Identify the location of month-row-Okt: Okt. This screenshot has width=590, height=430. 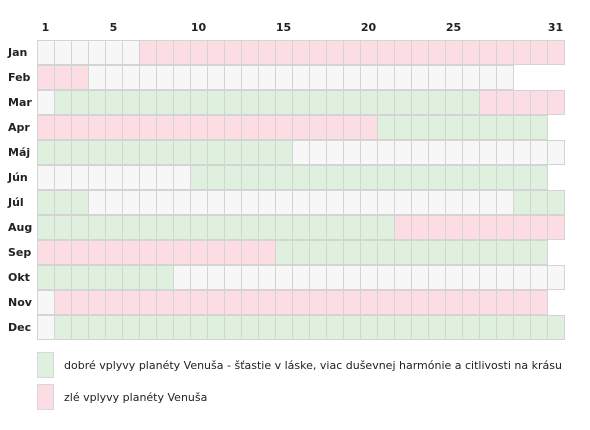
(286, 277).